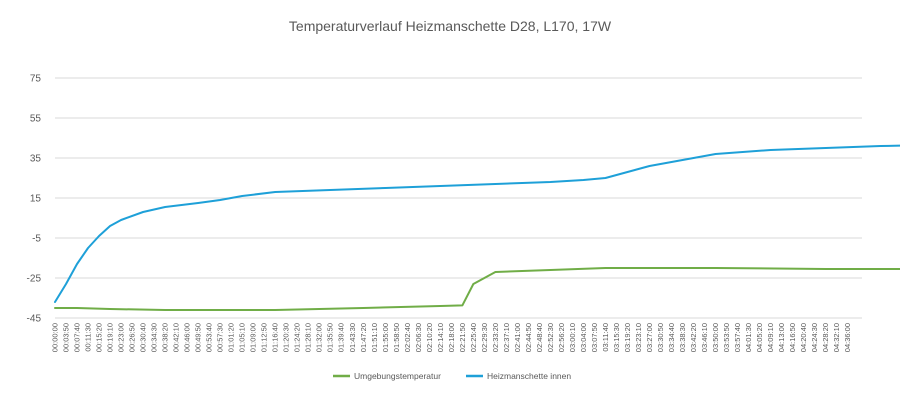  Describe the element at coordinates (132, 337) in the screenshot. I see `x-tick-label: 00:26:50` at that location.